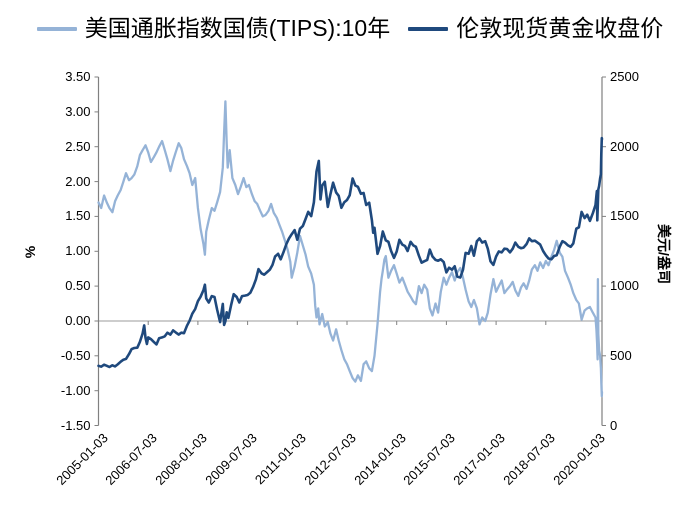 This screenshot has width=700, height=515. I want to click on legend: 美国通胀指数国债(TIPS):10年 伦敦现货黄金收盘价, so click(350, 28).